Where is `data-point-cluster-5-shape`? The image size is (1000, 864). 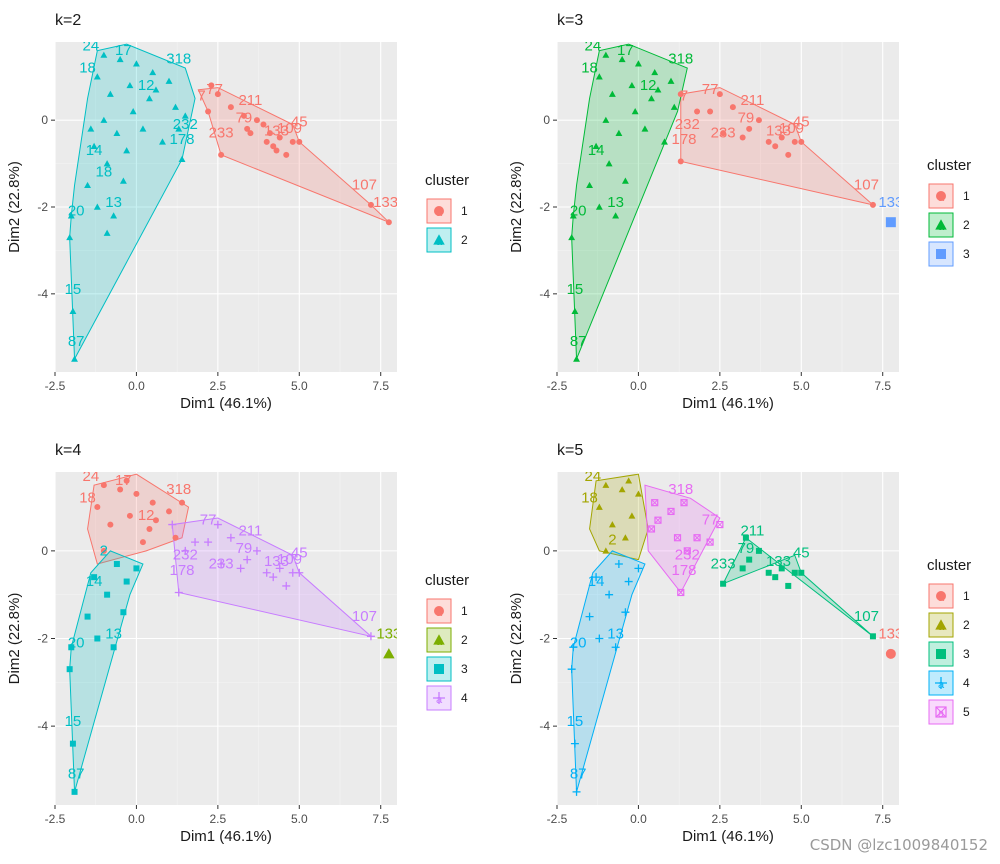 data-point-cluster-5-shape is located at coordinates (684, 503).